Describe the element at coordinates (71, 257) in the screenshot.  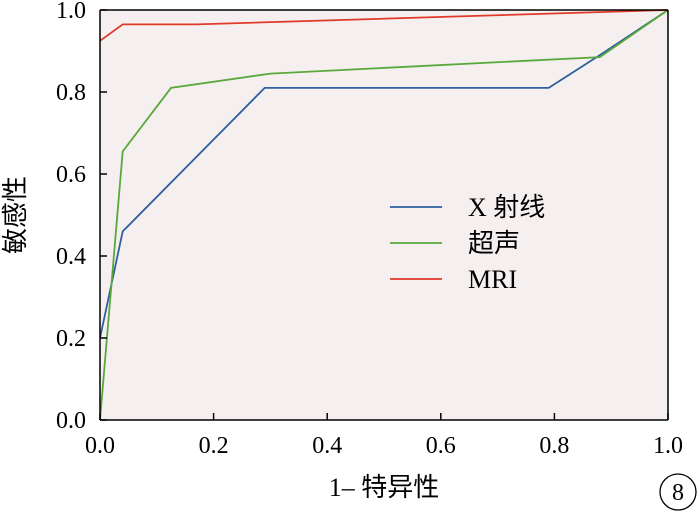
I see `y-tick-label: 0.4` at that location.